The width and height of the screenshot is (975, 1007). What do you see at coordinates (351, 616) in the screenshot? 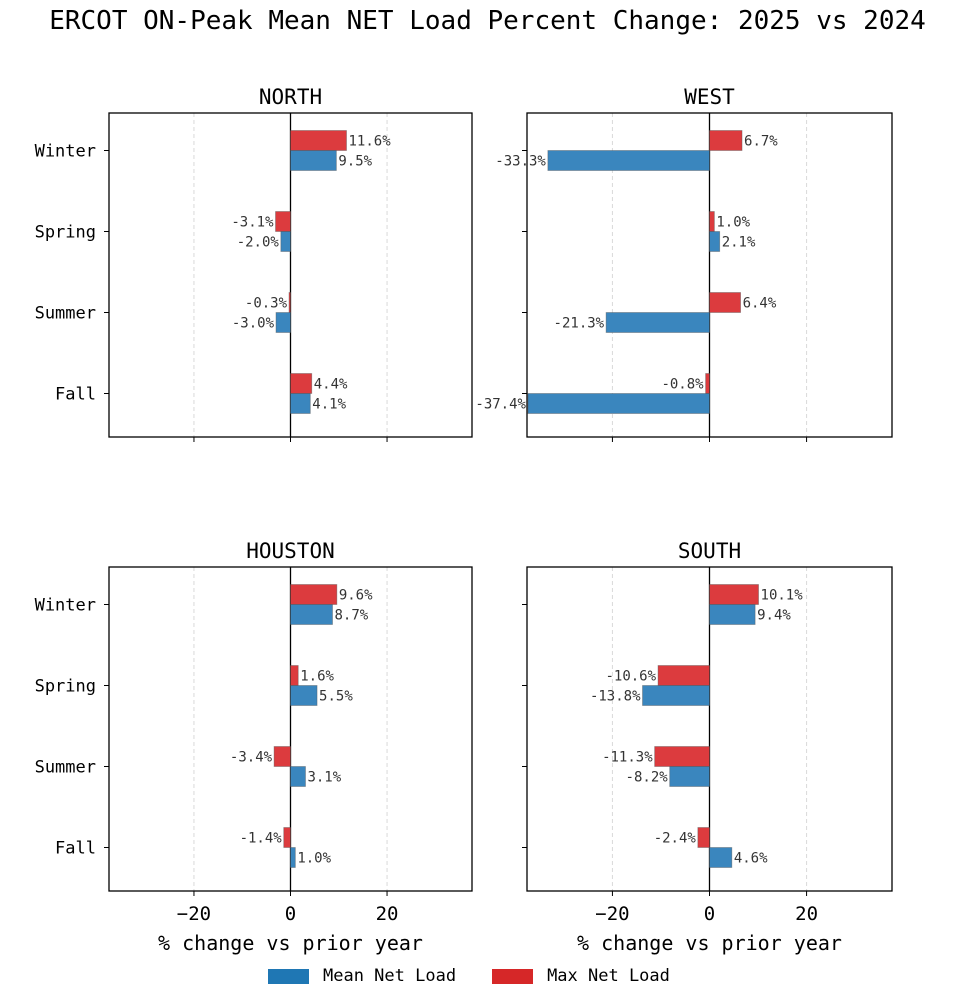
I see `data-label: 8.7%` at bounding box center [351, 616].